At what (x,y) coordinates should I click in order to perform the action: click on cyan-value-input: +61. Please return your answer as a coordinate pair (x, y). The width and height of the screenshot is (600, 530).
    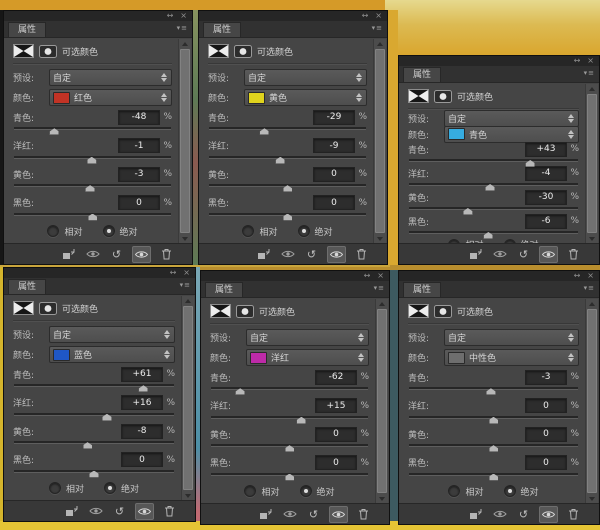
    Looking at the image, I should click on (142, 374).